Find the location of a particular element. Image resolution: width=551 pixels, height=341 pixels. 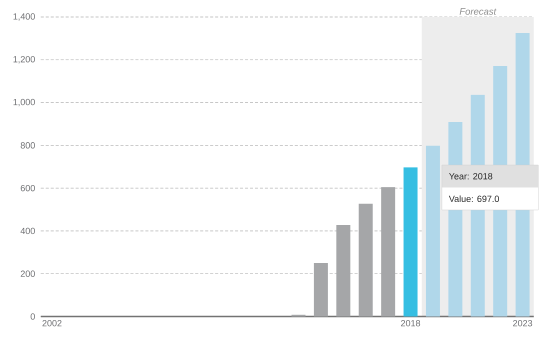

y-tick-label: 1,000 is located at coordinates (24, 102).